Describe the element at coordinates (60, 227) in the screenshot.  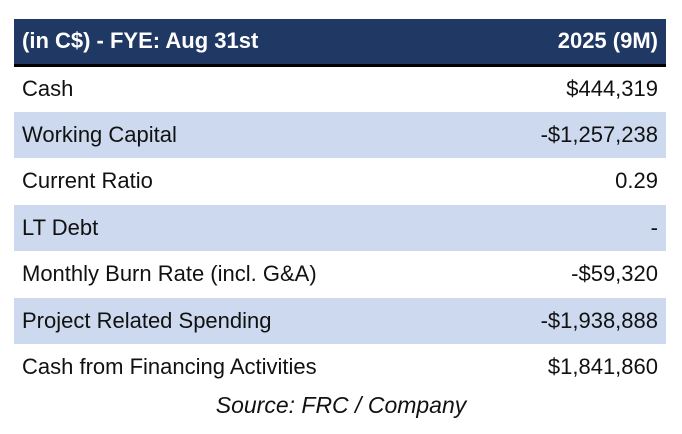
I see `row-label: LT Debt` at that location.